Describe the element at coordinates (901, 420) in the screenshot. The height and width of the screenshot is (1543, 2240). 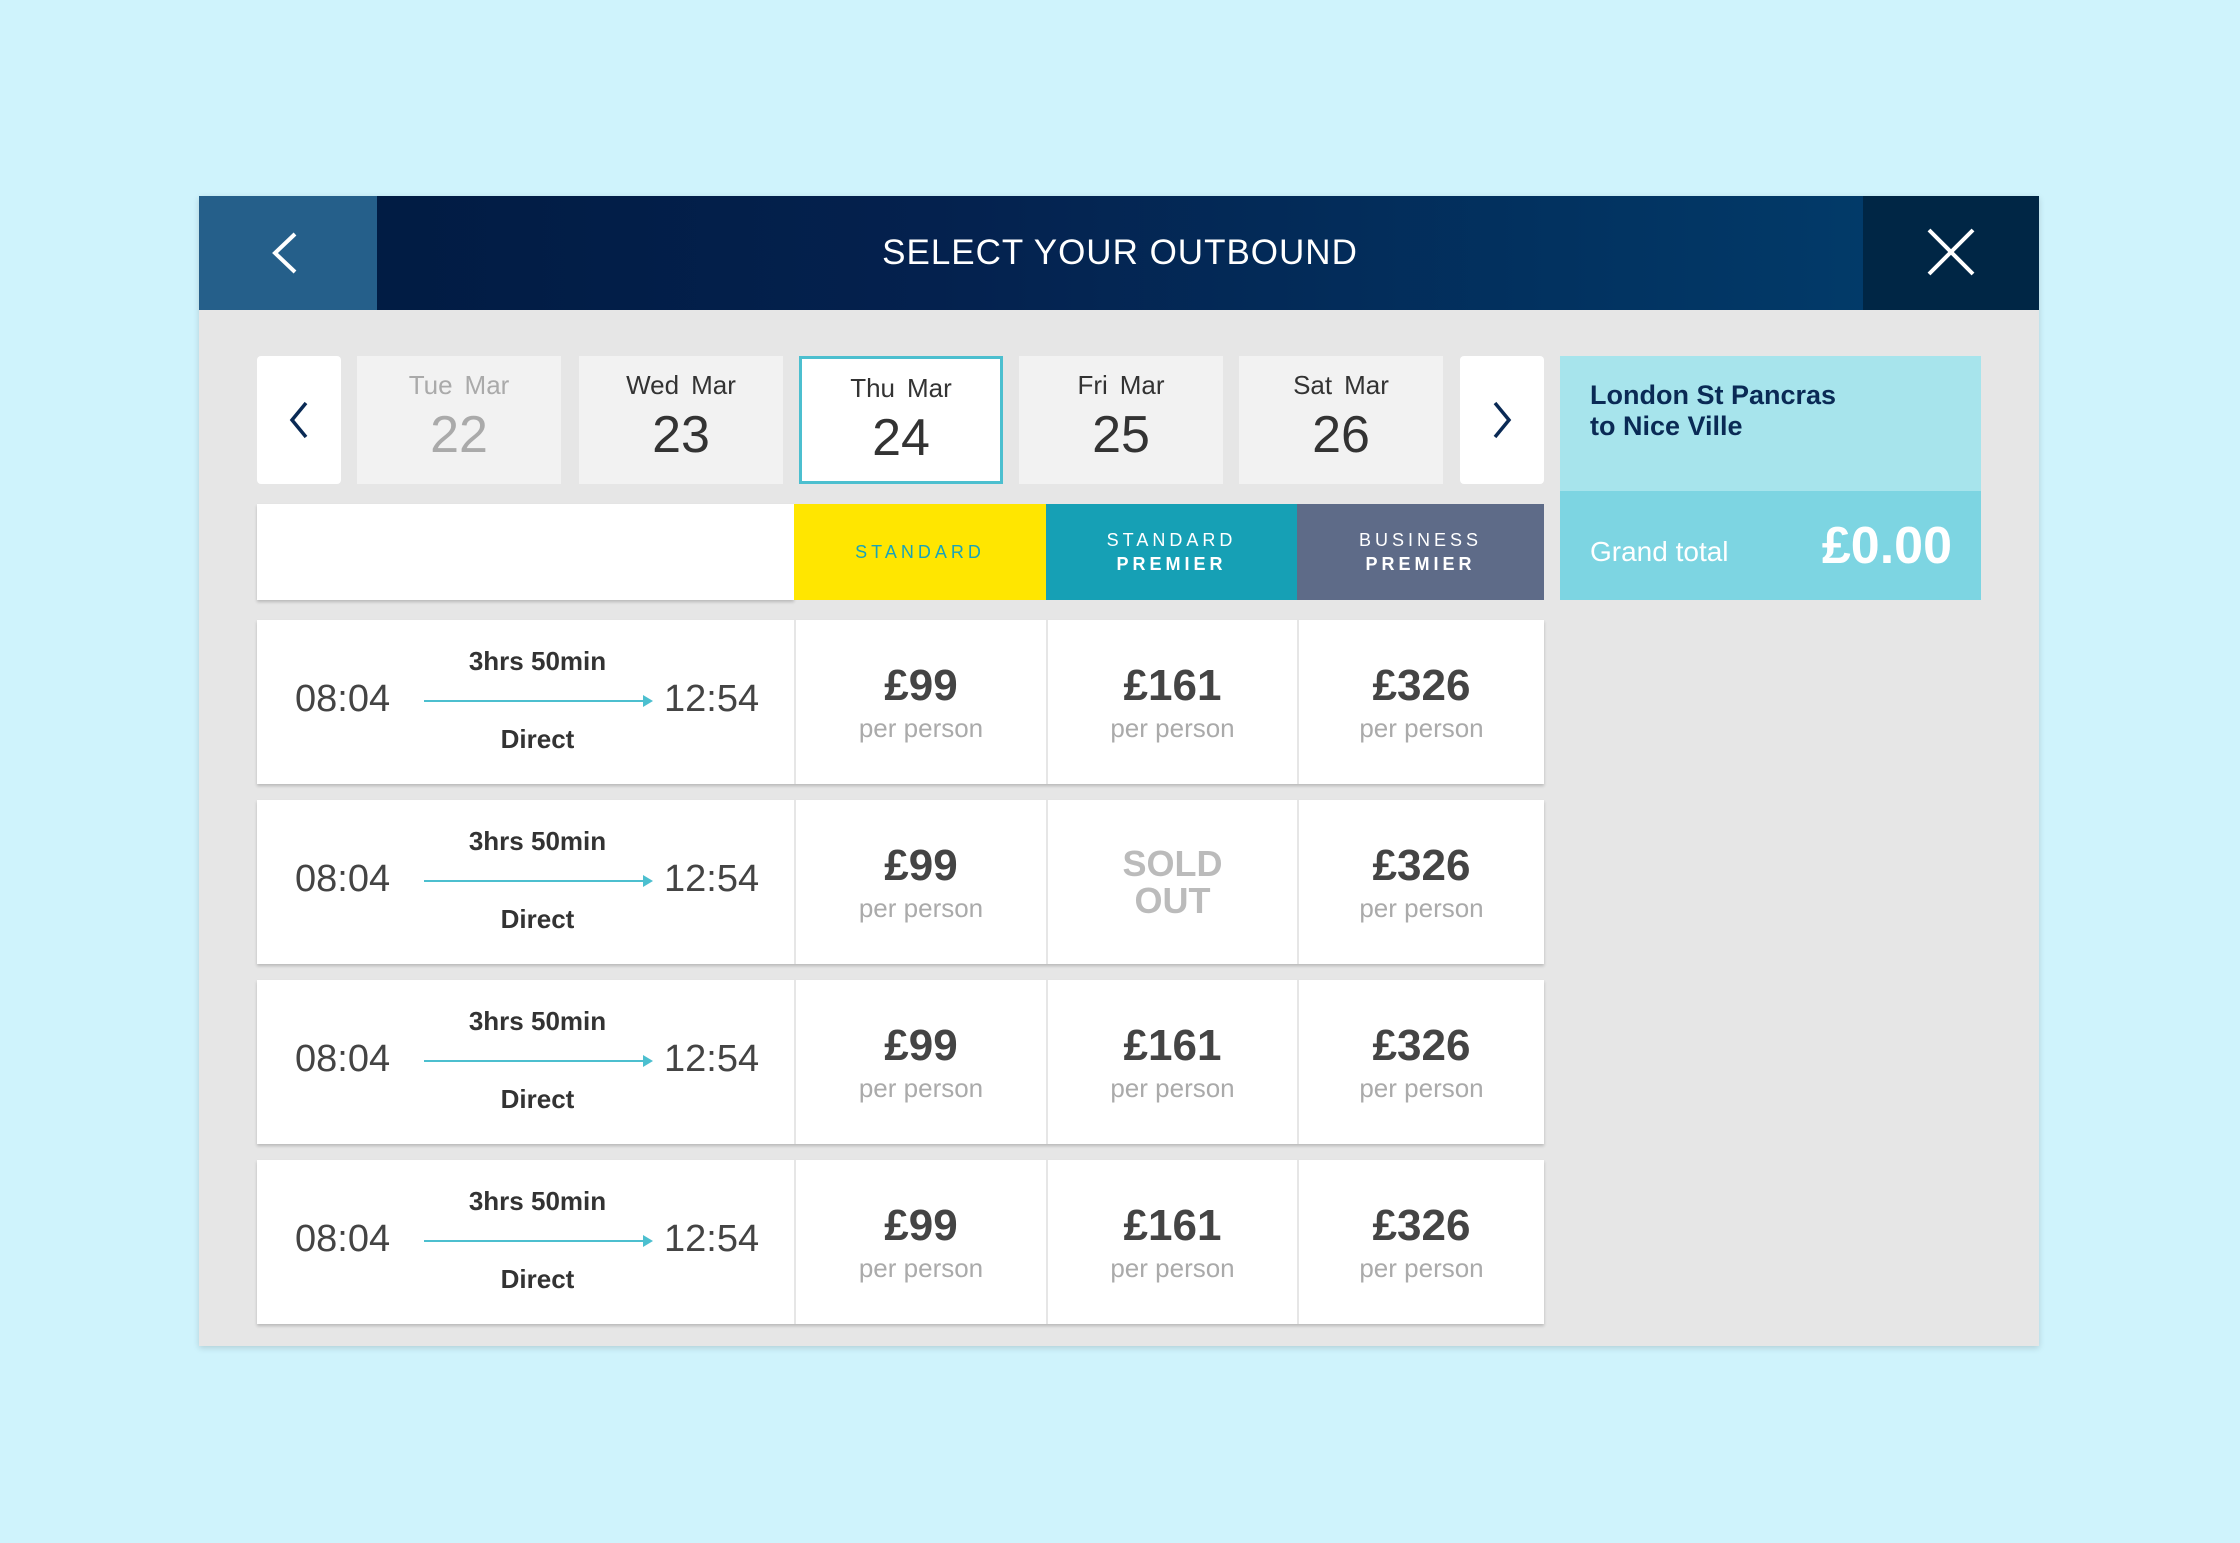
I see `date-card: Thu Mar 24` at that location.